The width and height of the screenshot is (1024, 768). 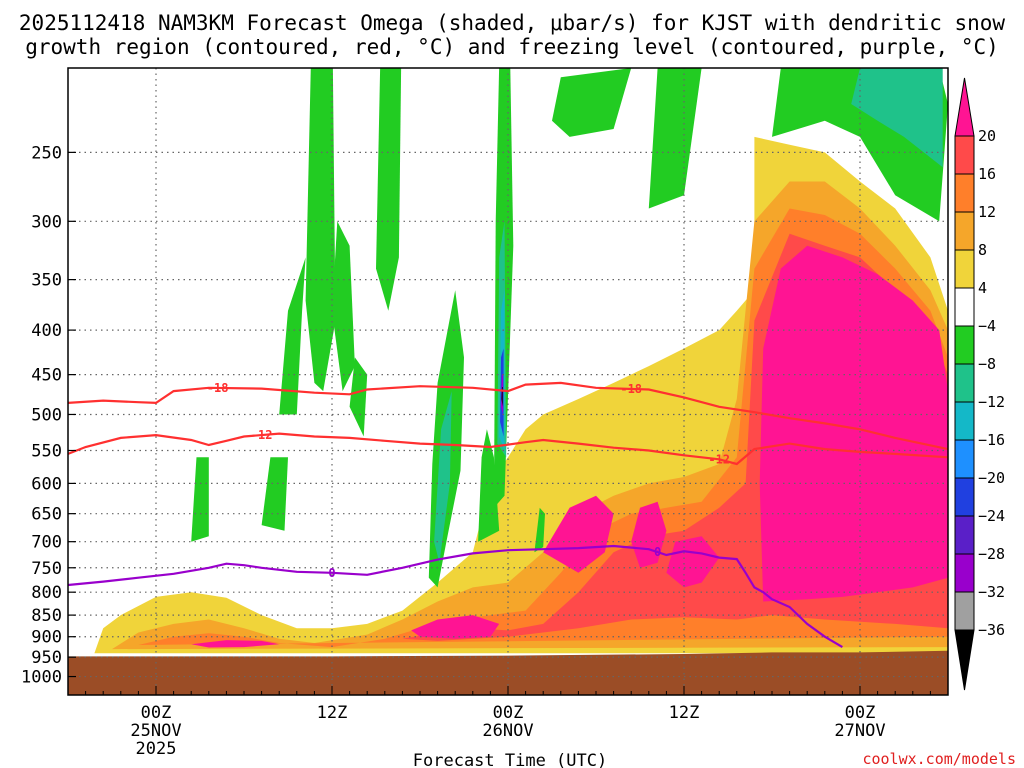 What do you see at coordinates (987, 212) in the screenshot?
I see `colorbar-label-2: 12` at bounding box center [987, 212].